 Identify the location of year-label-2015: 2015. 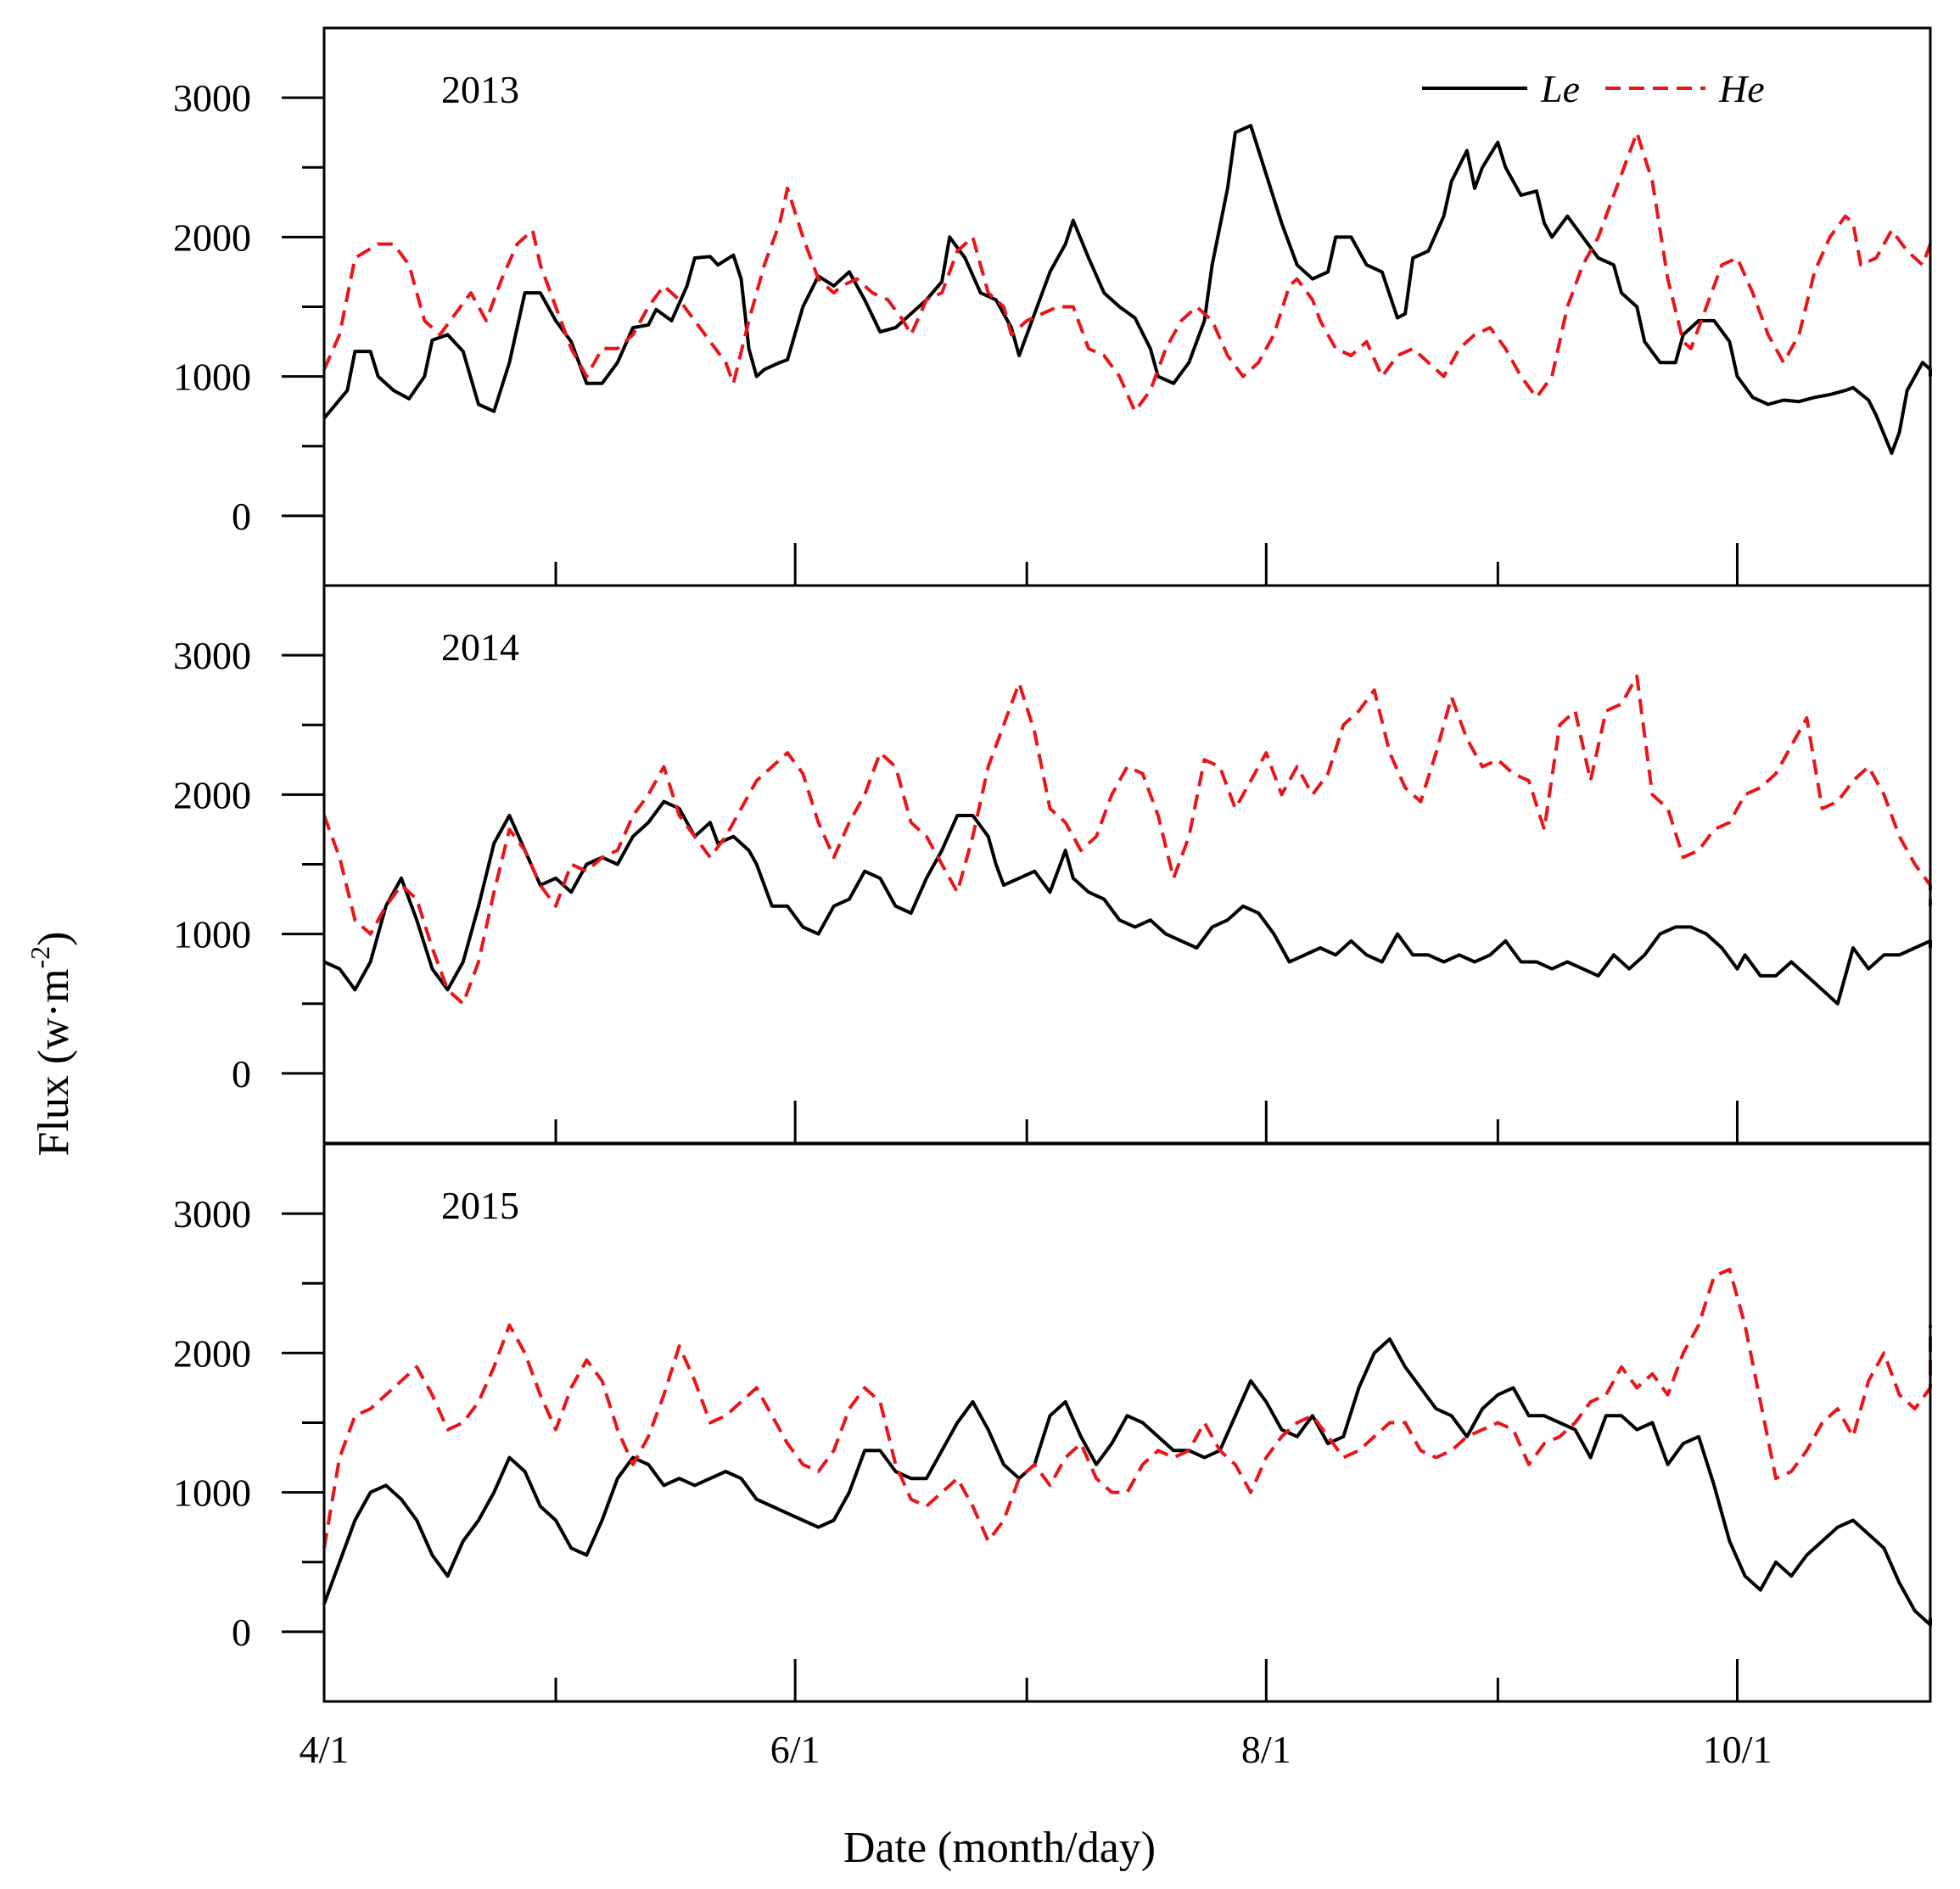
(480, 1205).